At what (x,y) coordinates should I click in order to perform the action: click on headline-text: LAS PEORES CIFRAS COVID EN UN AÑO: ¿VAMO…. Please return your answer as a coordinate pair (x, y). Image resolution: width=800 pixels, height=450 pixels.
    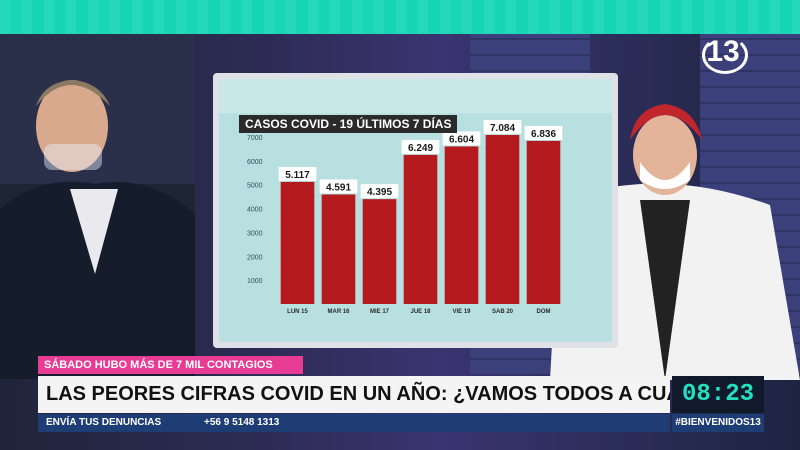
    Looking at the image, I should click on (354, 394).